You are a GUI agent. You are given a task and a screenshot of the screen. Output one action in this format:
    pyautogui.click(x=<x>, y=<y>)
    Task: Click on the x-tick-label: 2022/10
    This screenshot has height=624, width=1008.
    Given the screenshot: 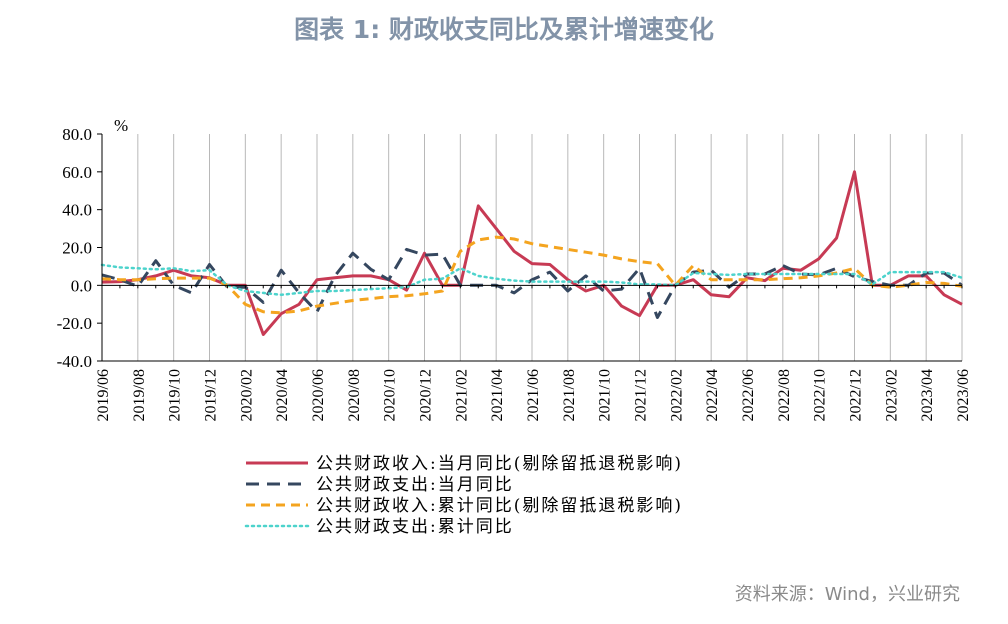 What is the action you would take?
    pyautogui.click(x=820, y=395)
    